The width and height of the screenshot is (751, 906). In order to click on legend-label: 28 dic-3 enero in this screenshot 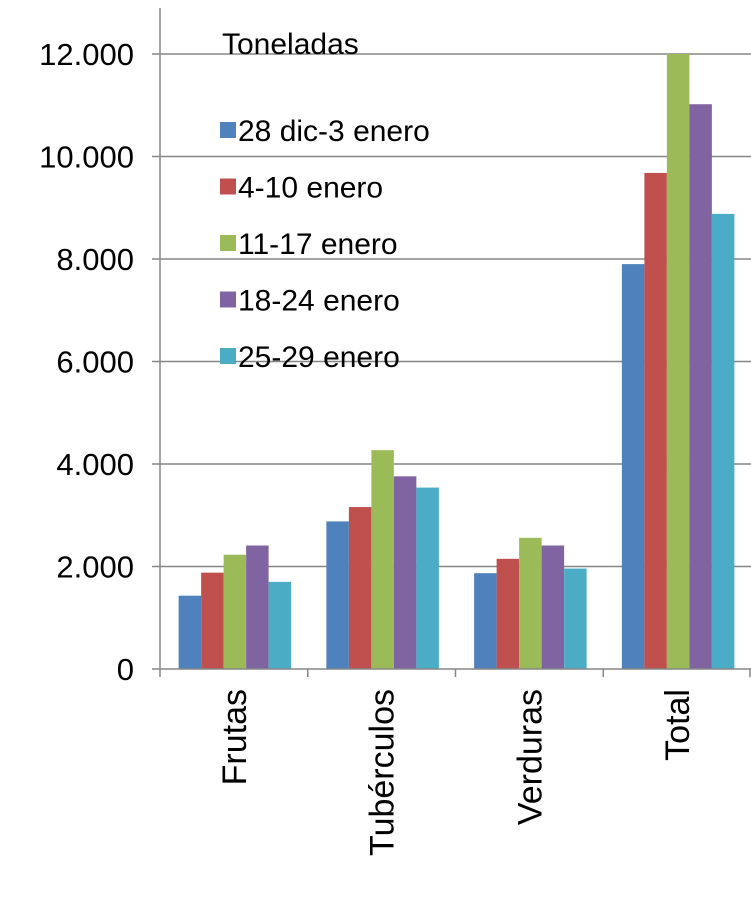, I will do `click(334, 131)`.